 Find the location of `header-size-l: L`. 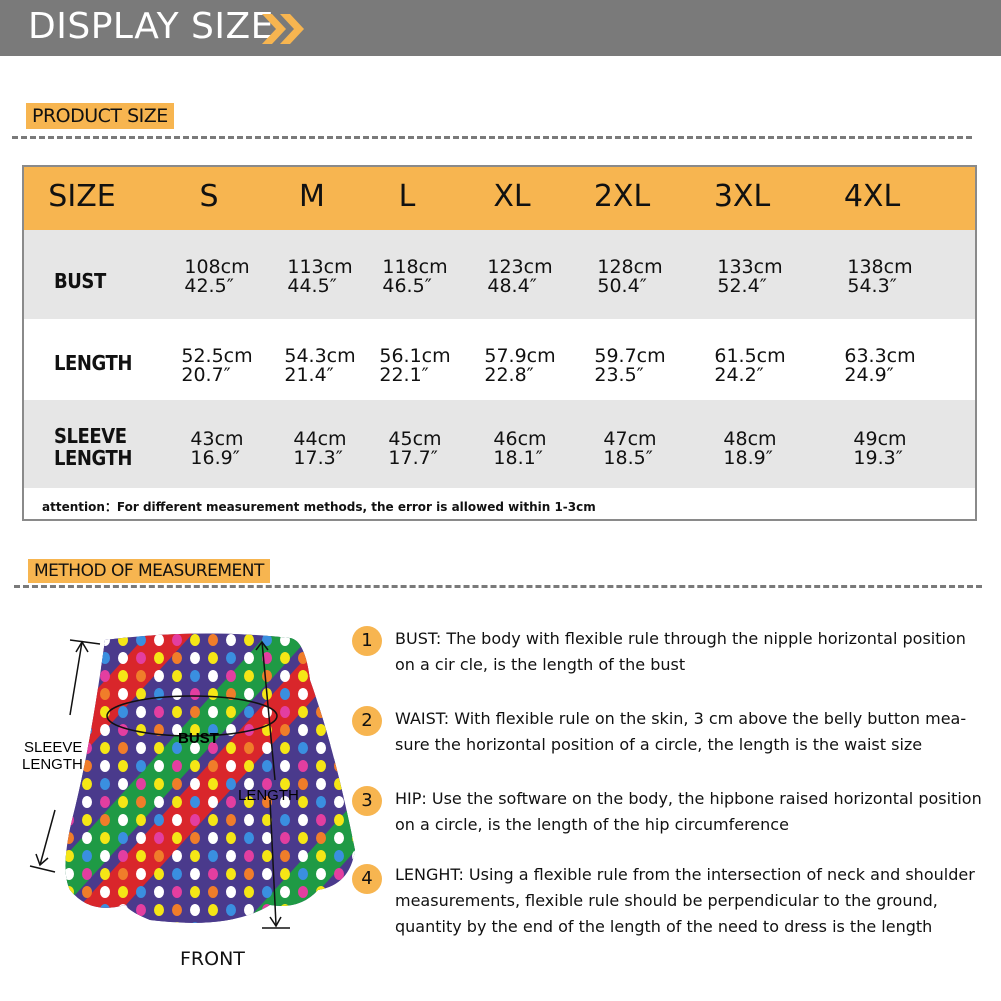

header-size-l: L is located at coordinates (407, 196).